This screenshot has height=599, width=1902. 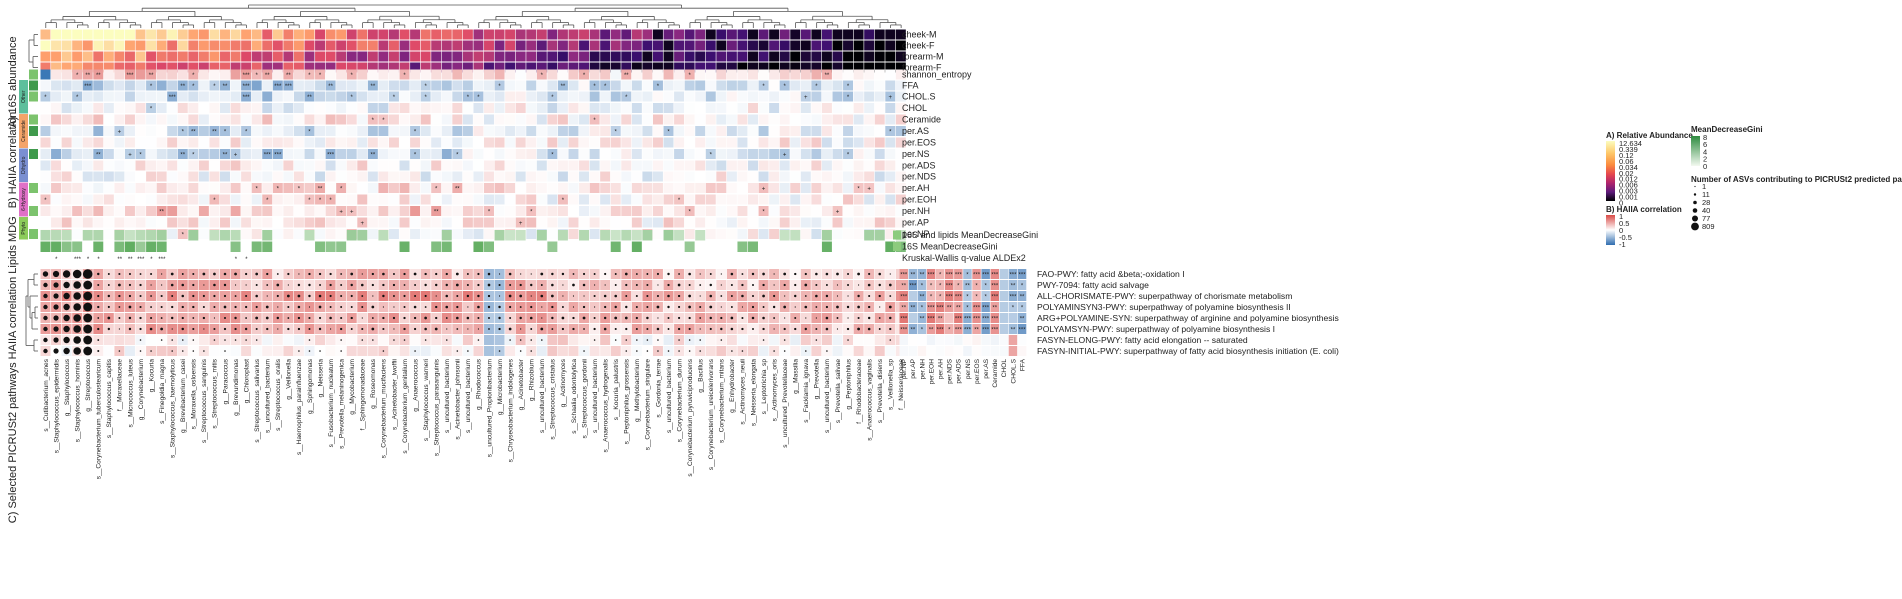 What do you see at coordinates (959, 370) in the screenshot?
I see `lipid-column-label: per.ADS` at bounding box center [959, 370].